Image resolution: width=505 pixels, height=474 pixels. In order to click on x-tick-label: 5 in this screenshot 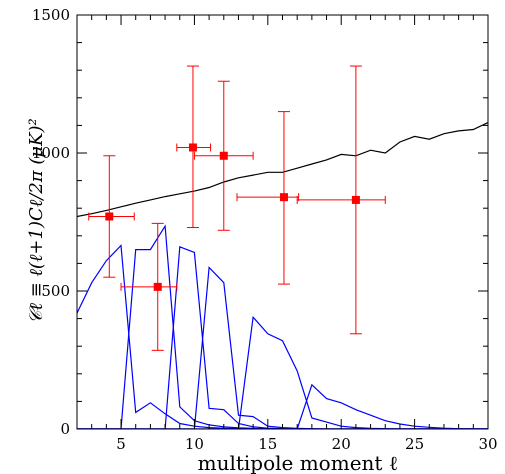, I will do `click(121, 444)`.